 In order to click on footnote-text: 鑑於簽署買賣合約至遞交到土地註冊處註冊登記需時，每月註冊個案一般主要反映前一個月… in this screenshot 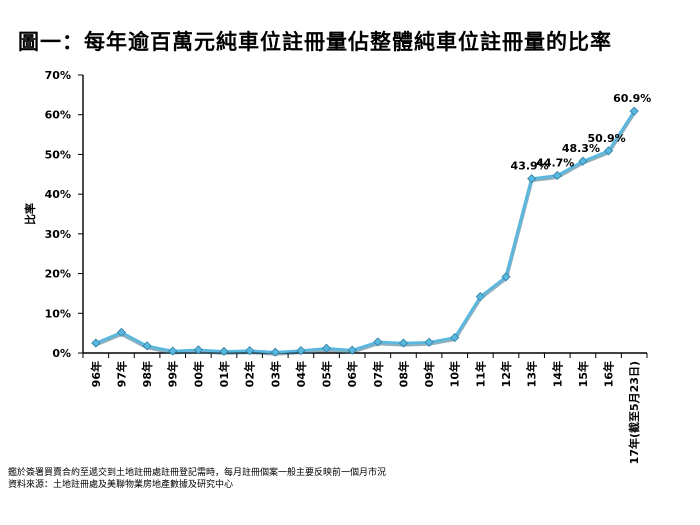, I will do `click(197, 473)`.